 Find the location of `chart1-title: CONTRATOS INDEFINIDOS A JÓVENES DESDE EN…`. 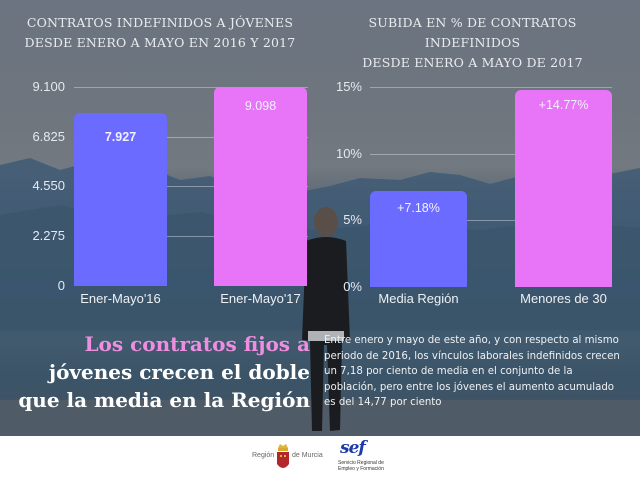

chart1-title: CONTRATOS INDEFINIDOS A JÓVENES DESDE EN… is located at coordinates (160, 33).